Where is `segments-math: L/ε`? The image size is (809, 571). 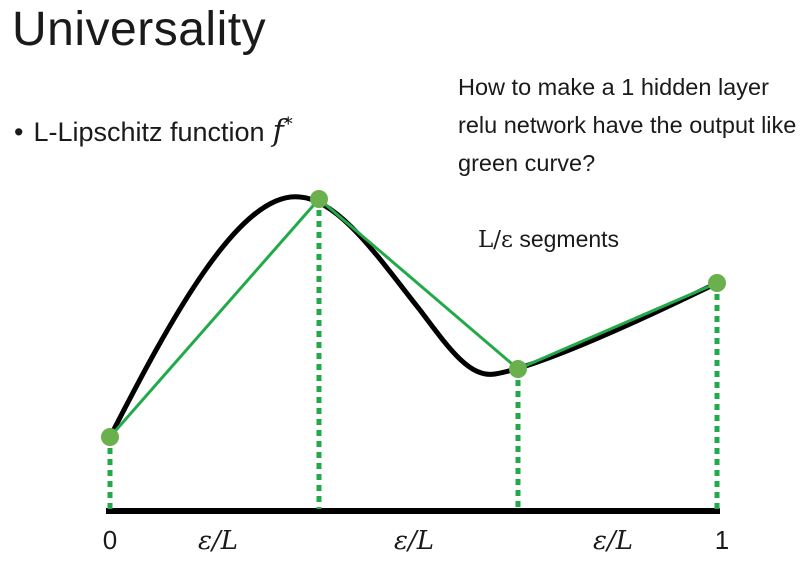 segments-math: L/ε is located at coordinates (495, 240).